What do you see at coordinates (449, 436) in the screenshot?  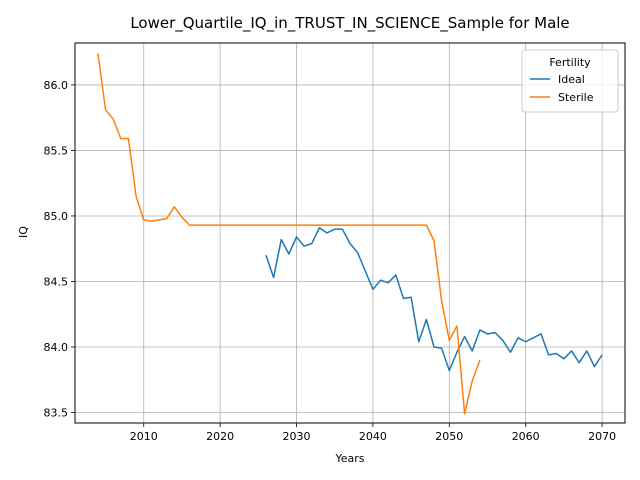 I see `x-tick-label: 2050` at bounding box center [449, 436].